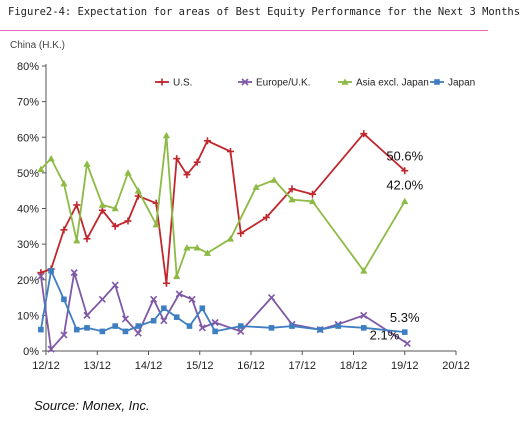 The height and width of the screenshot is (430, 525). I want to click on x-tick-label: 15/12, so click(200, 366).